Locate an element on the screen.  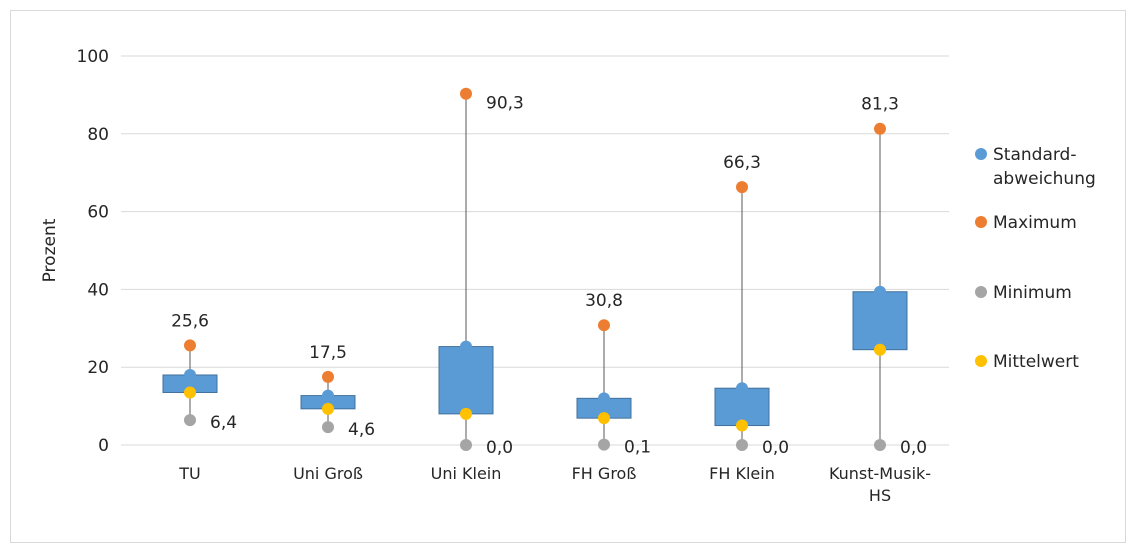
minimum-label: 4,6 is located at coordinates (361, 430).